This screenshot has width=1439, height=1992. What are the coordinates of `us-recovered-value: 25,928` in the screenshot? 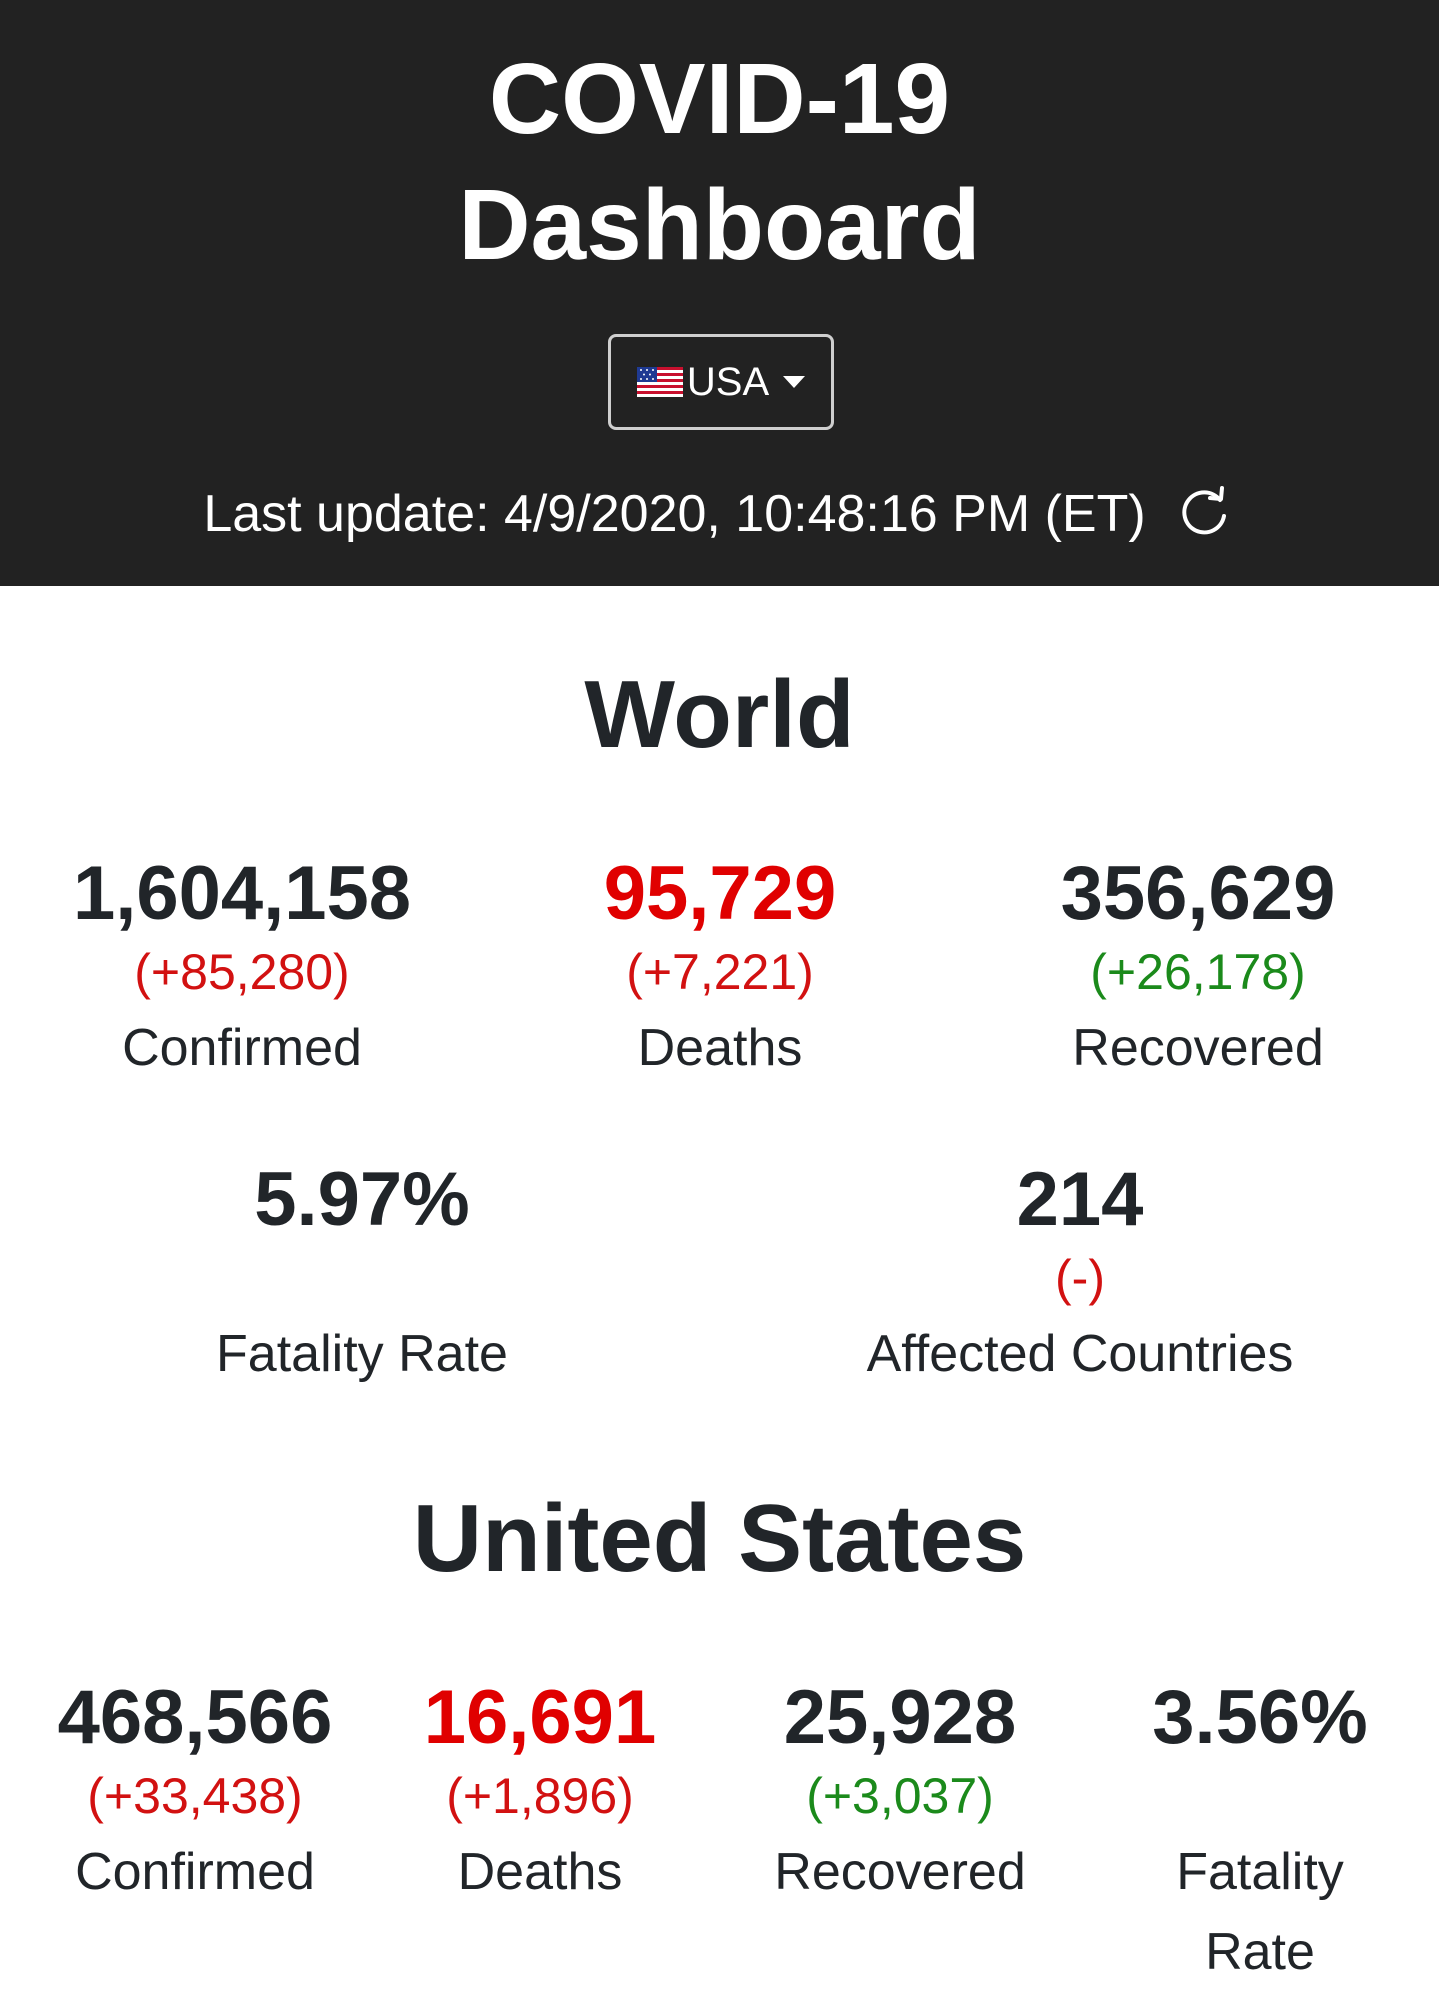 It's located at (900, 1717).